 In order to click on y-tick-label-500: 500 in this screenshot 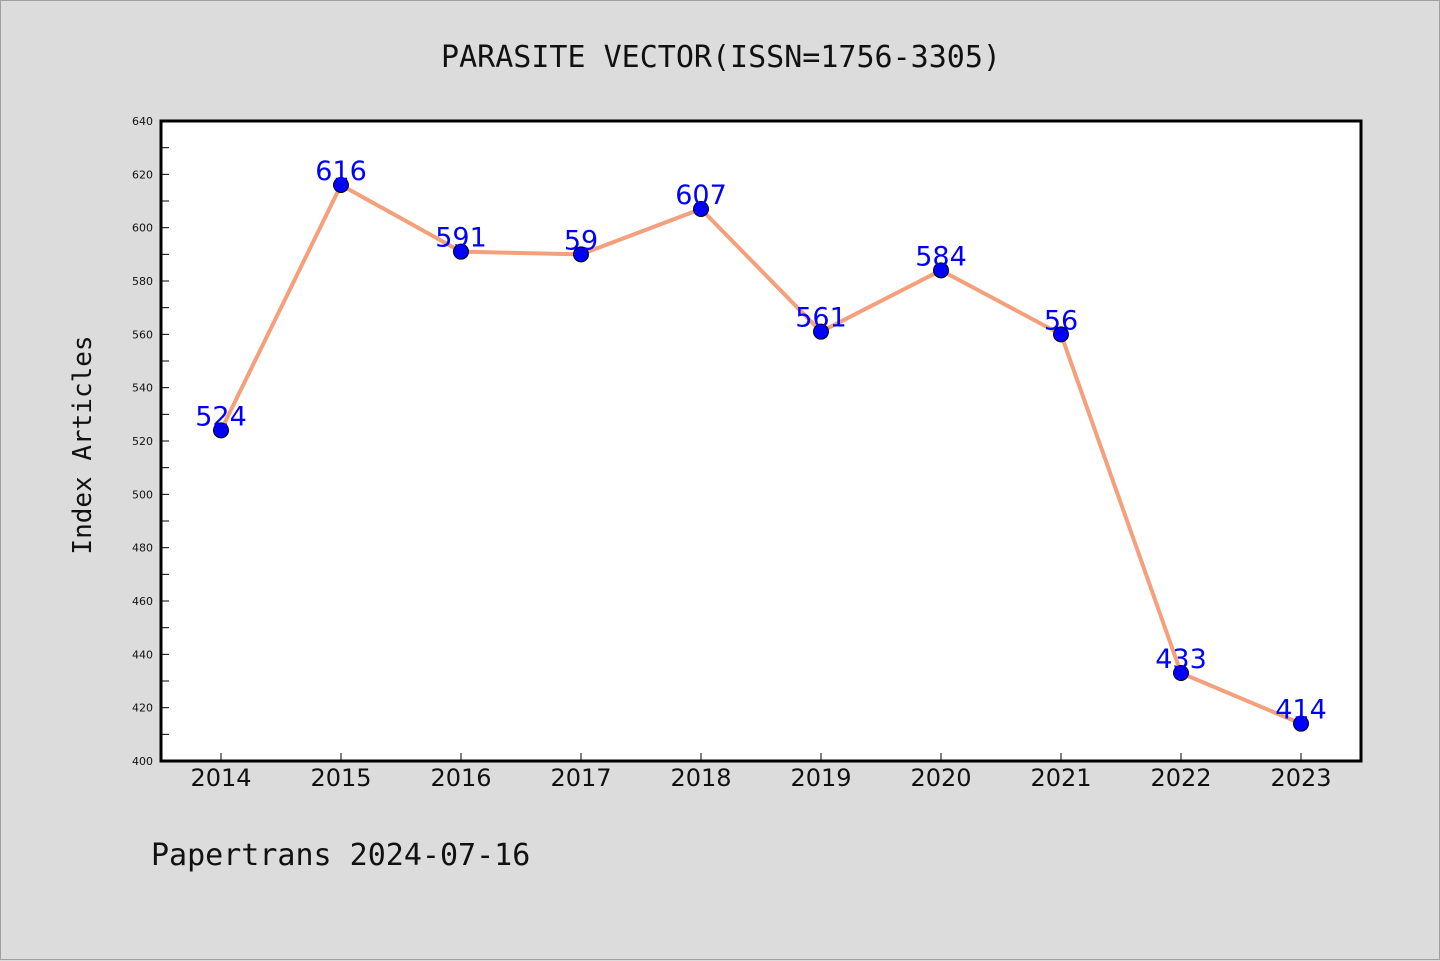, I will do `click(142, 494)`.